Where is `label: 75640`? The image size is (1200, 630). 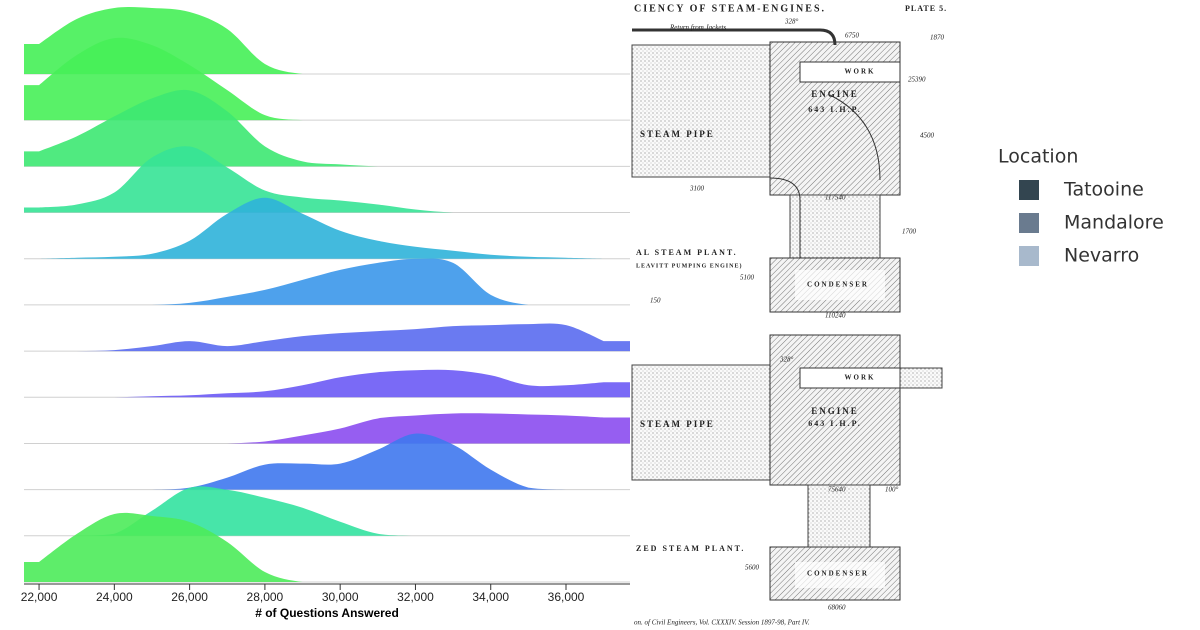
label: 75640 is located at coordinates (837, 490).